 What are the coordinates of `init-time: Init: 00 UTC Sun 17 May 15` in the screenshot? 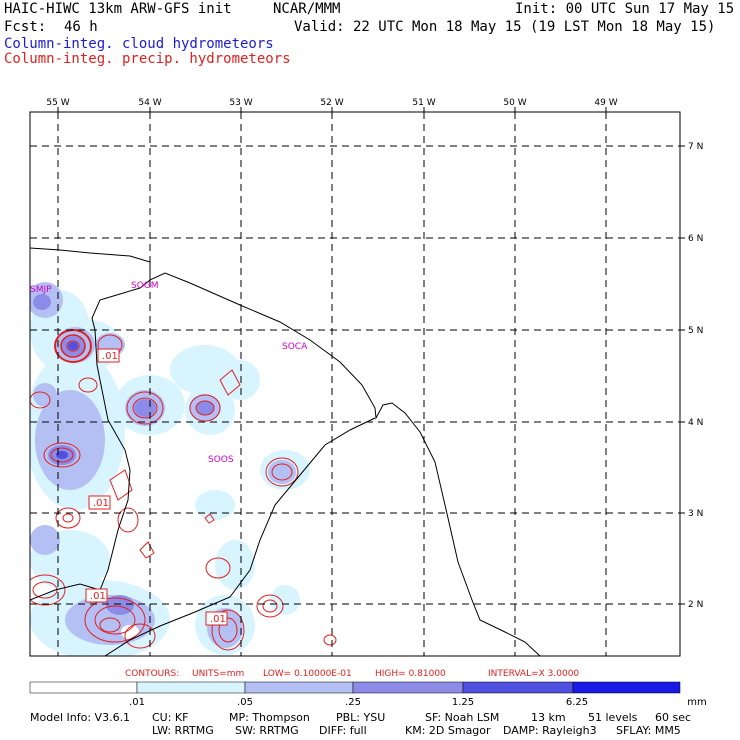 It's located at (625, 9).